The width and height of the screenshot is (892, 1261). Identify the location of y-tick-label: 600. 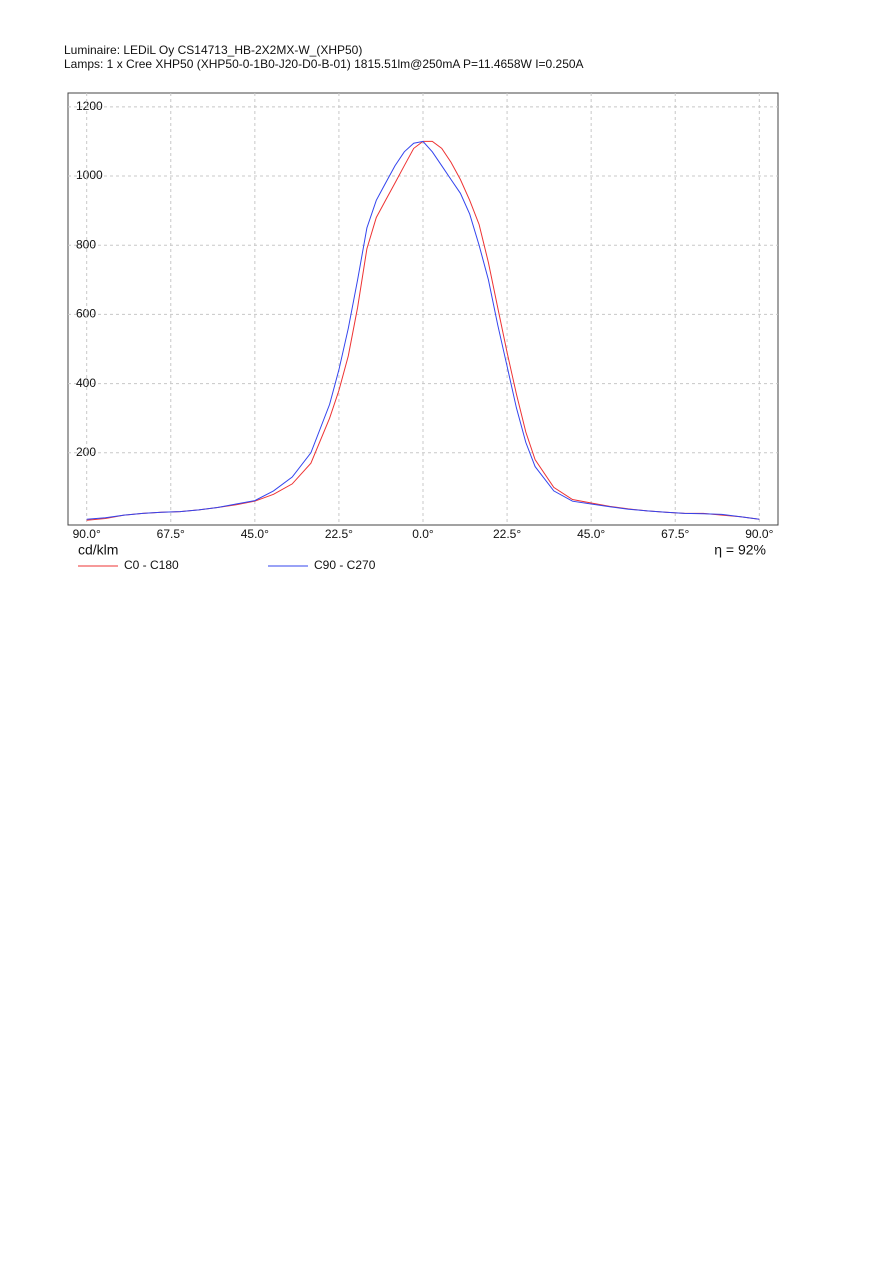
(86, 314).